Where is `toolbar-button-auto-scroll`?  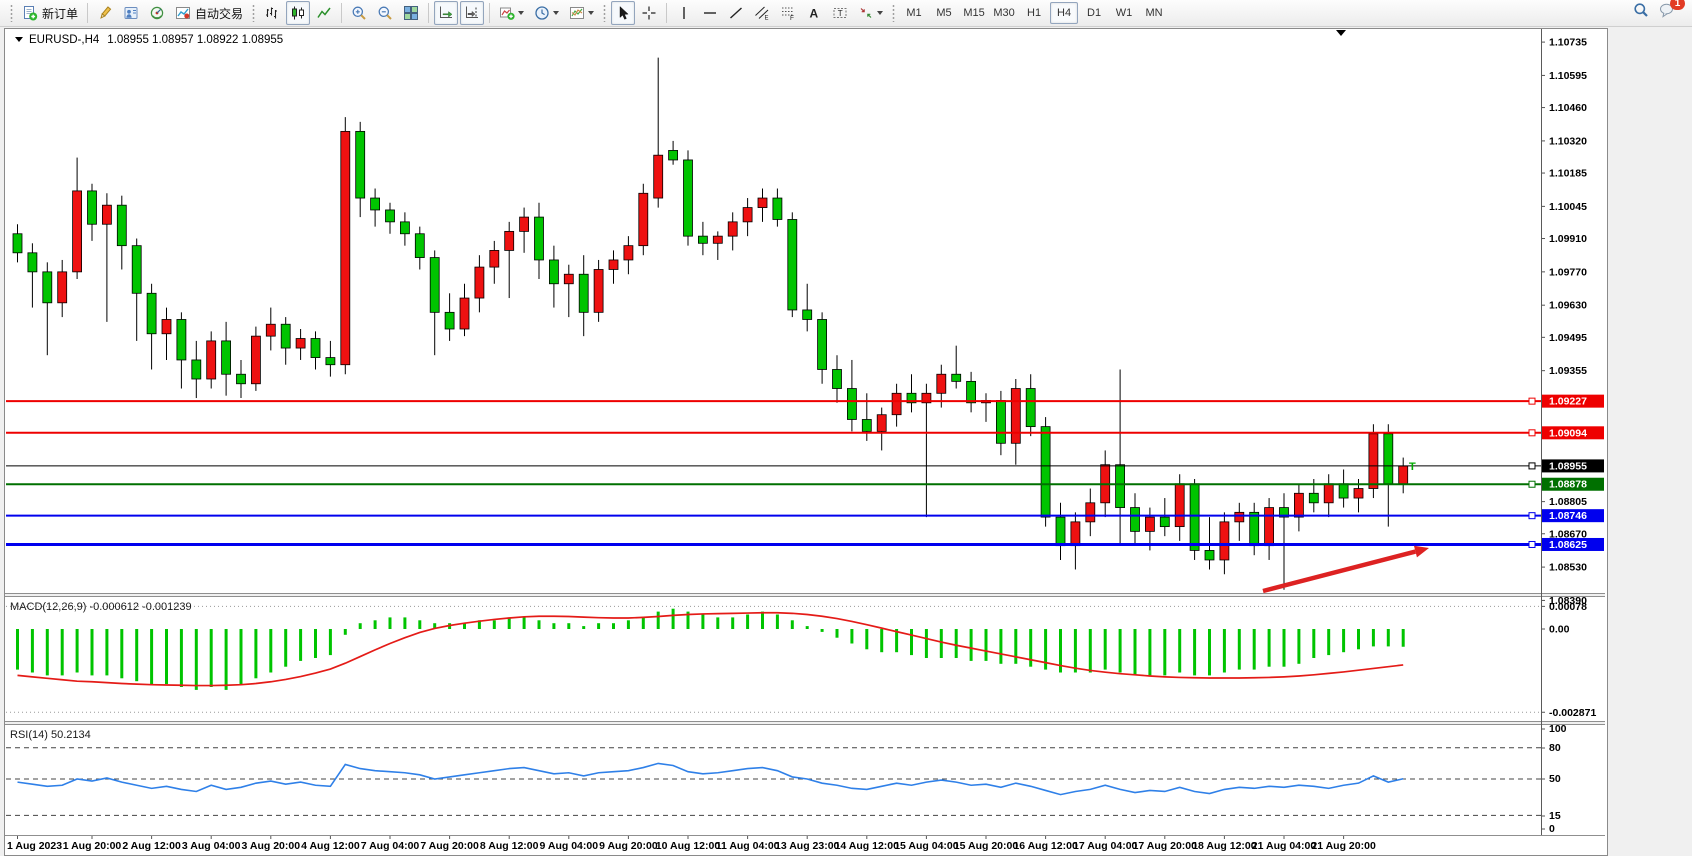 toolbar-button-auto-scroll is located at coordinates (446, 13).